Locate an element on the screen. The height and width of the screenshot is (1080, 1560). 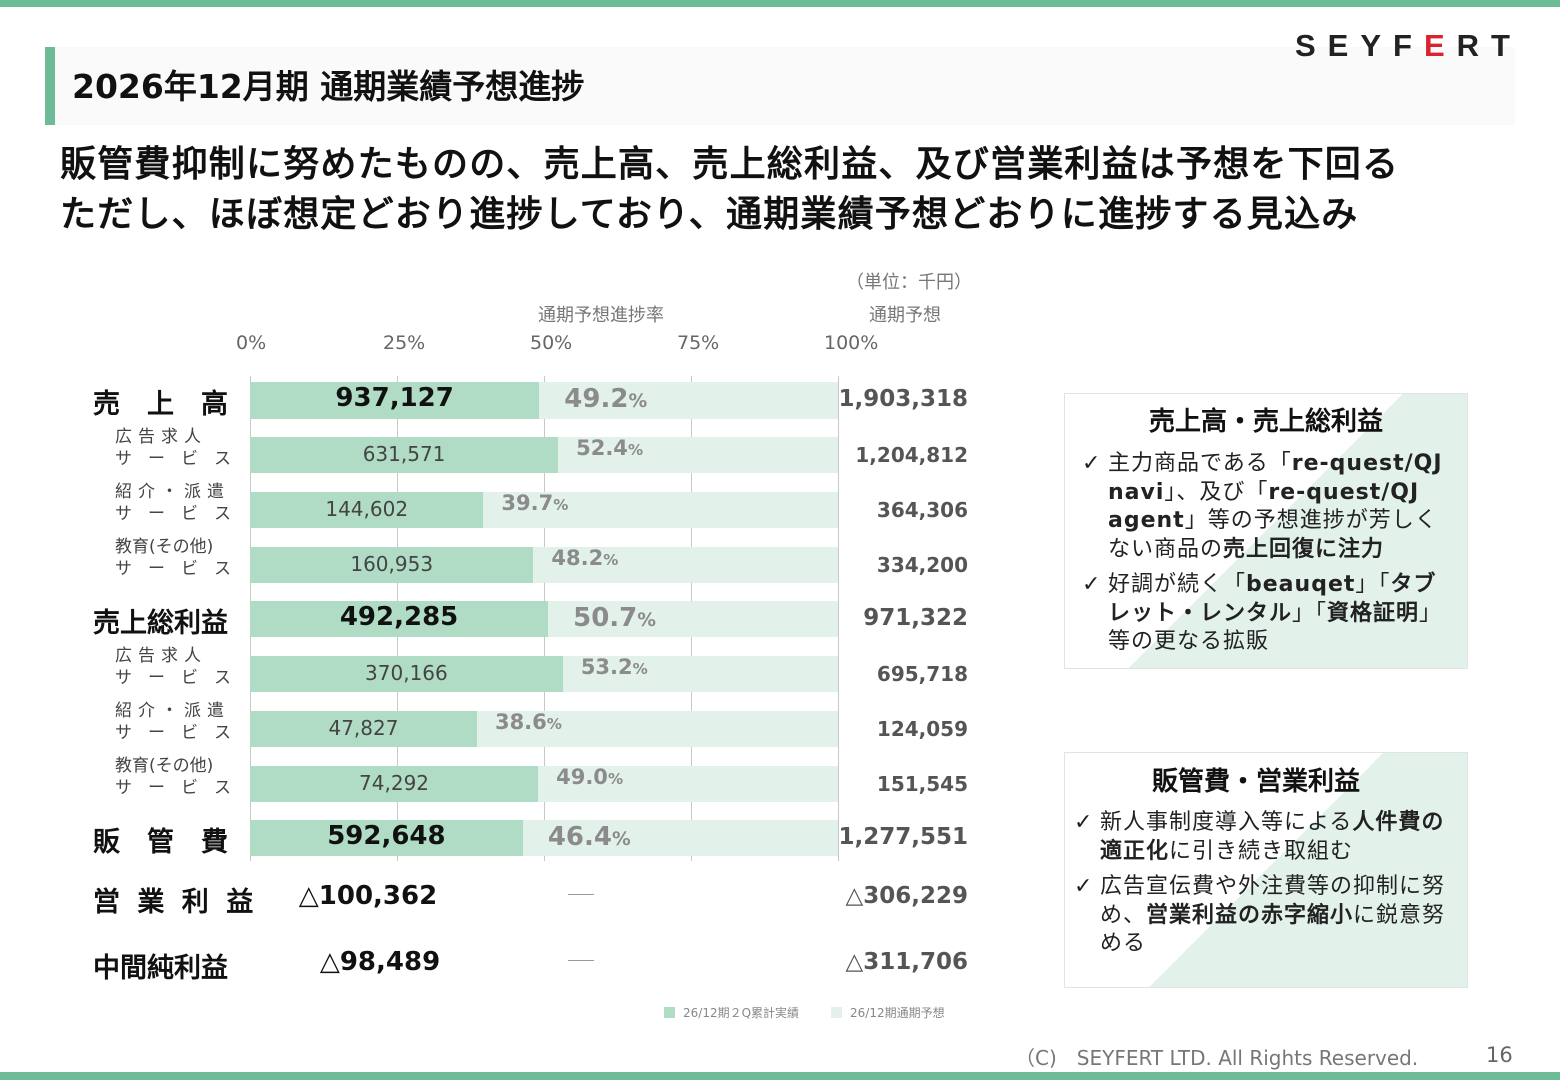
percent-value: 49.2 is located at coordinates (596, 399).